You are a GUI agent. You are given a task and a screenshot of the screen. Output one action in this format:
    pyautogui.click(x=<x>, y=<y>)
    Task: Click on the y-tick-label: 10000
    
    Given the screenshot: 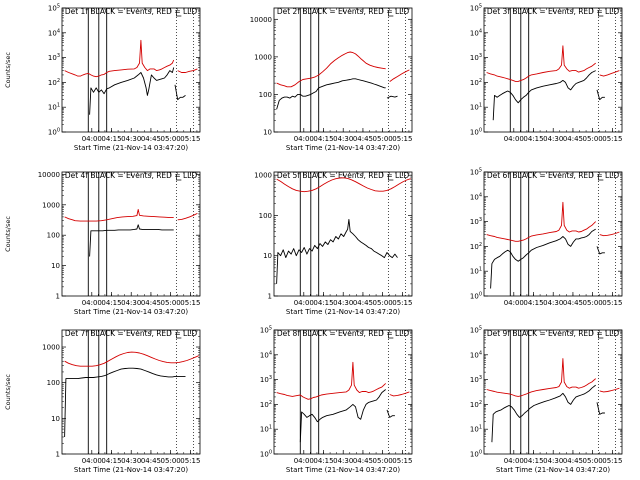 What is the action you would take?
    pyautogui.click(x=49, y=175)
    